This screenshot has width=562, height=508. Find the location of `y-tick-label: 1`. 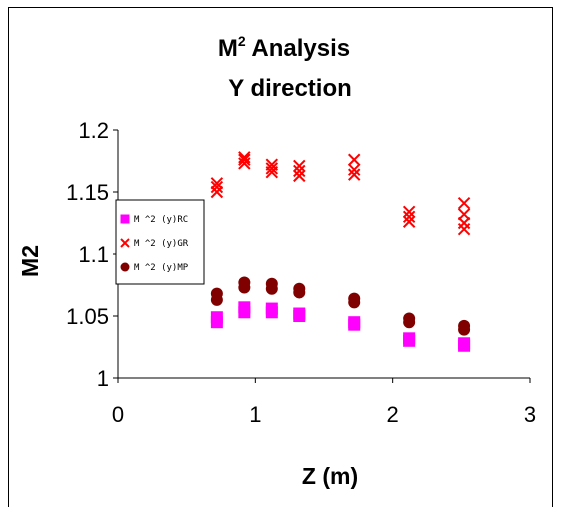

y-tick-label: 1 is located at coordinates (103, 378).